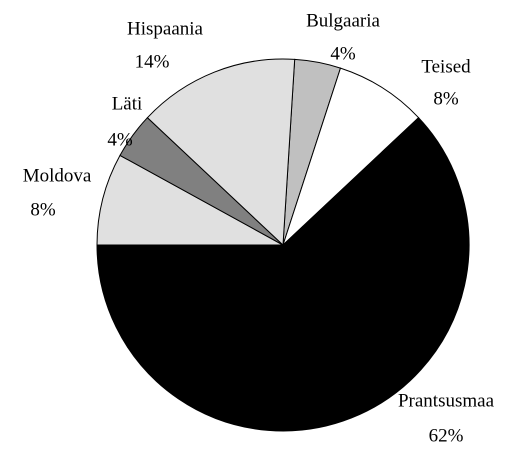 The height and width of the screenshot is (473, 510). Describe the element at coordinates (446, 66) in the screenshot. I see `slice-label: Teised` at that location.